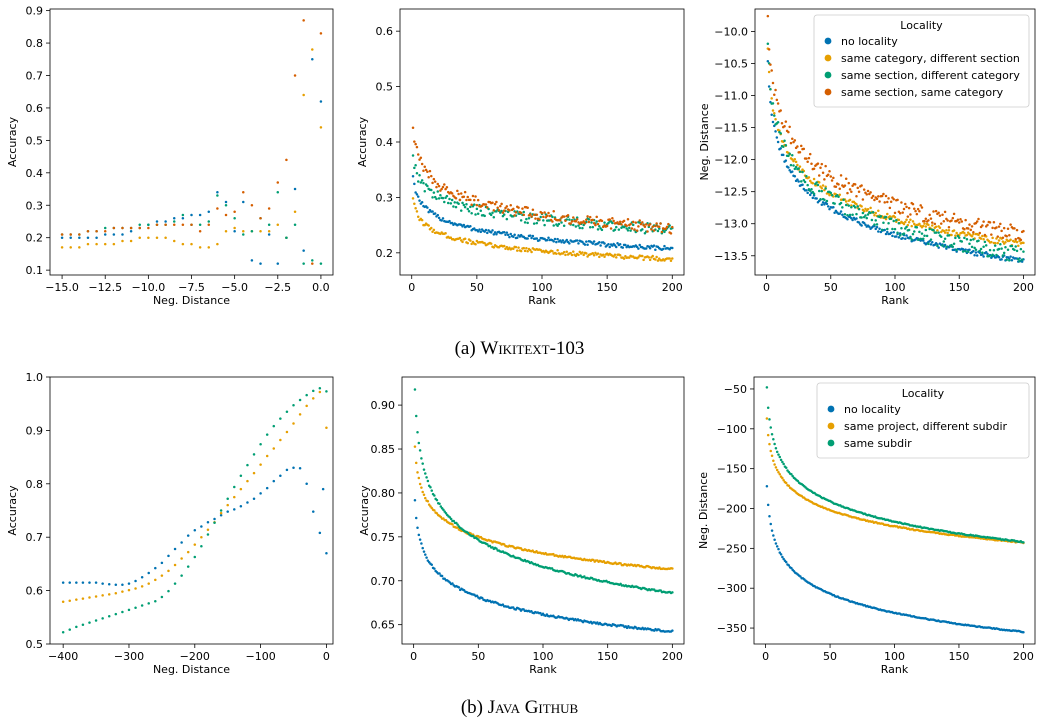 The width and height of the screenshot is (1039, 728). I want to click on y-tick-label: 0.6, so click(35, 591).